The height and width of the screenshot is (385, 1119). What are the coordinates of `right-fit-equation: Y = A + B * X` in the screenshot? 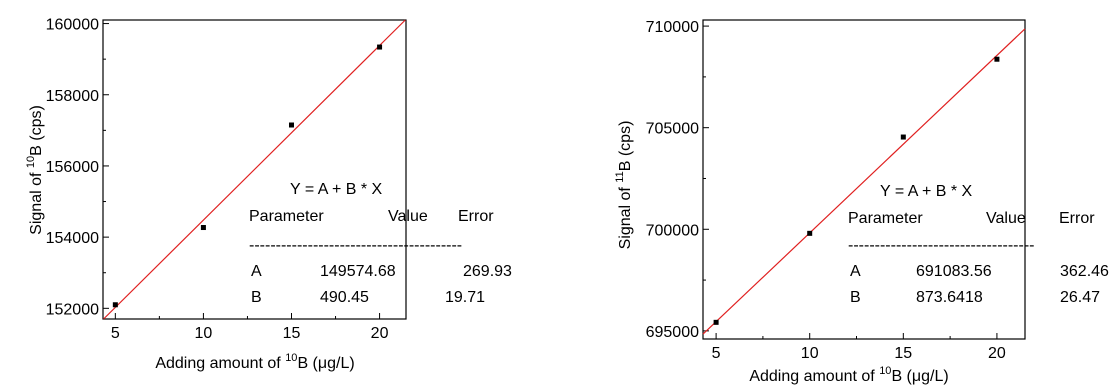 It's located at (926, 191).